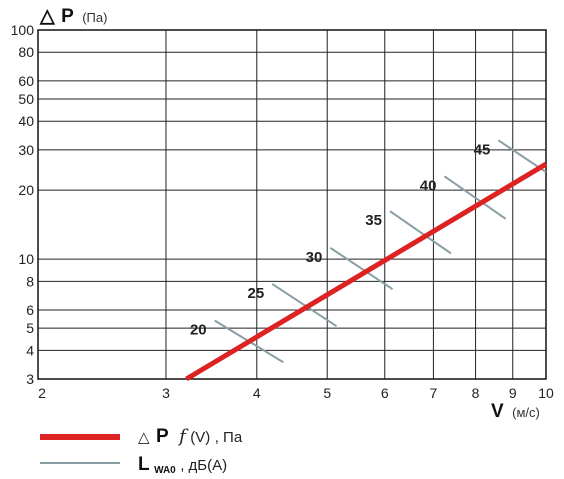 This screenshot has height=479, width=564. Describe the element at coordinates (385, 393) in the screenshot. I see `x-tick-label: 6` at that location.